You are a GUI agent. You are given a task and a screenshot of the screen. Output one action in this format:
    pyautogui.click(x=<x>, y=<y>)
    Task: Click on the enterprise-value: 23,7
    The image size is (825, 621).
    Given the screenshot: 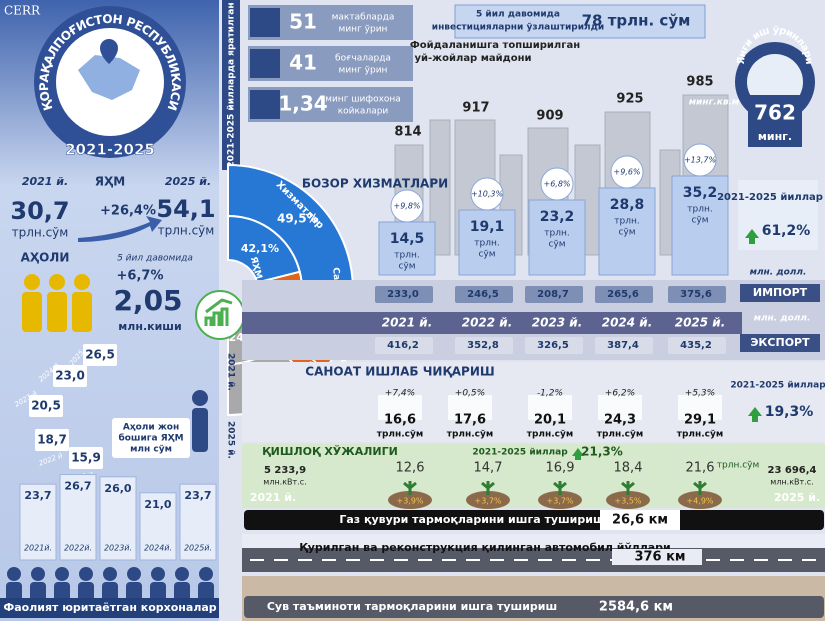 What is the action you would take?
    pyautogui.click(x=197, y=495)
    